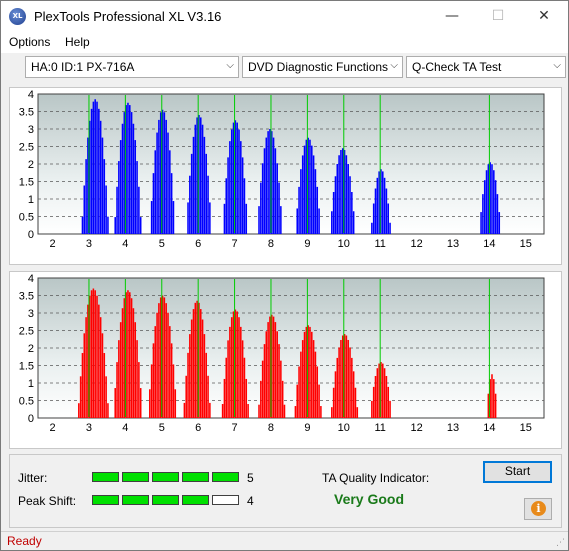 Image resolution: width=569 pixels, height=551 pixels. What do you see at coordinates (284, 16) in the screenshot?
I see `title-bar: XL PlexTools Professional XL V3.16 — ☐ ✕` at bounding box center [284, 16].